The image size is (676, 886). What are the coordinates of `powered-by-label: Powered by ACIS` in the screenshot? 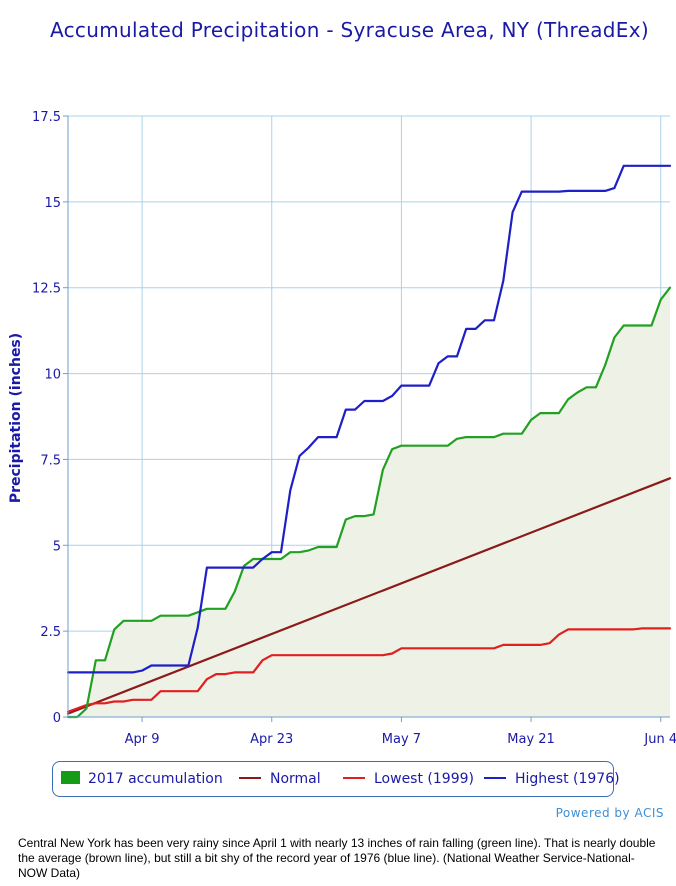 It's located at (609, 813).